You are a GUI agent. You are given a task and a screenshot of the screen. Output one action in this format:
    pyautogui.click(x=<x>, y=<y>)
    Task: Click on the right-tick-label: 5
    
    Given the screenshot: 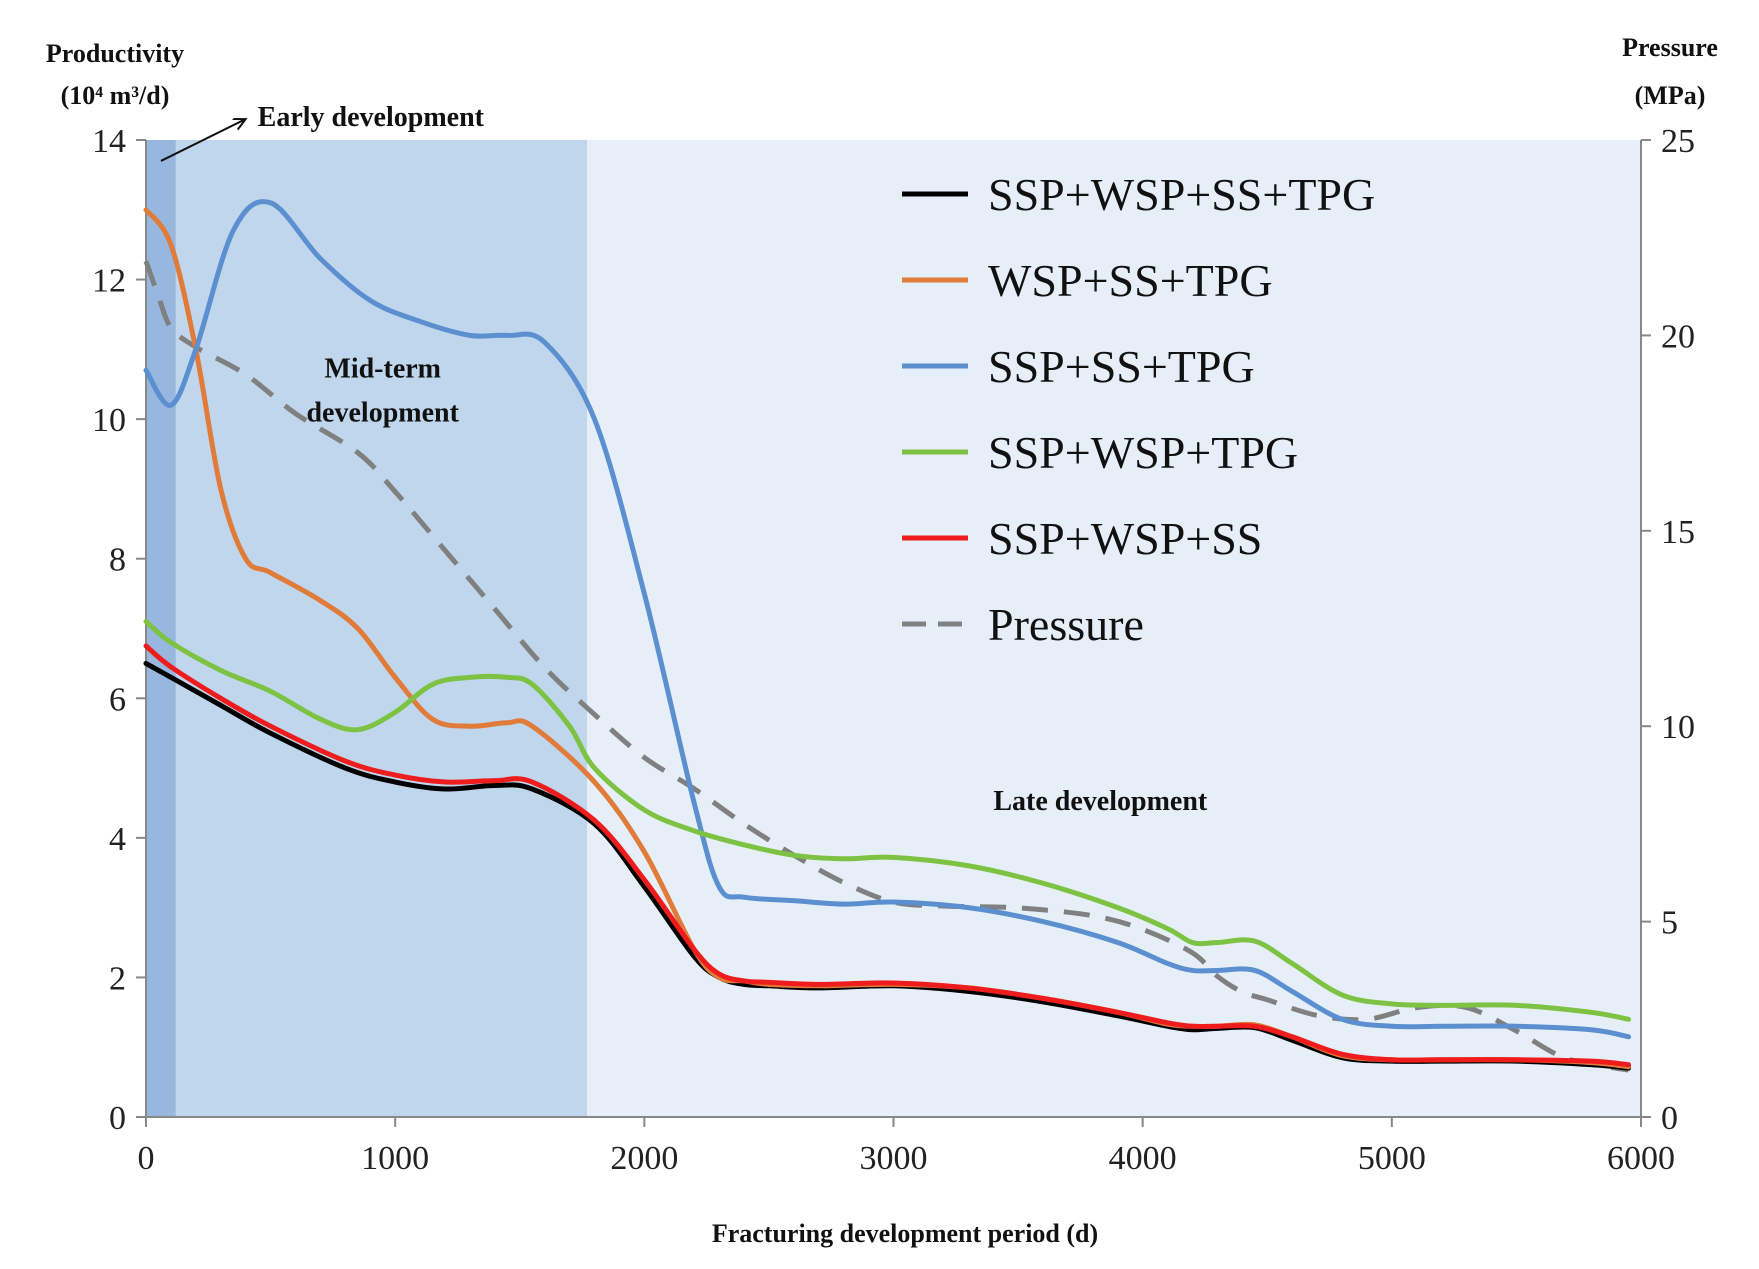 What is the action you would take?
    pyautogui.click(x=1669, y=923)
    